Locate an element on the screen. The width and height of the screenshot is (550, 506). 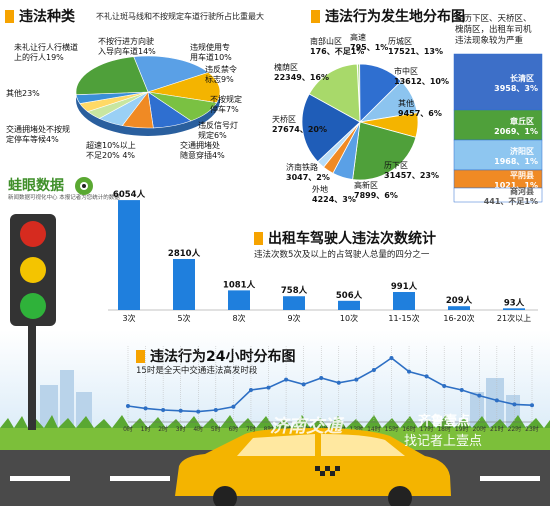
breakdown-name: 商河县 is located at coordinates (522, 191).